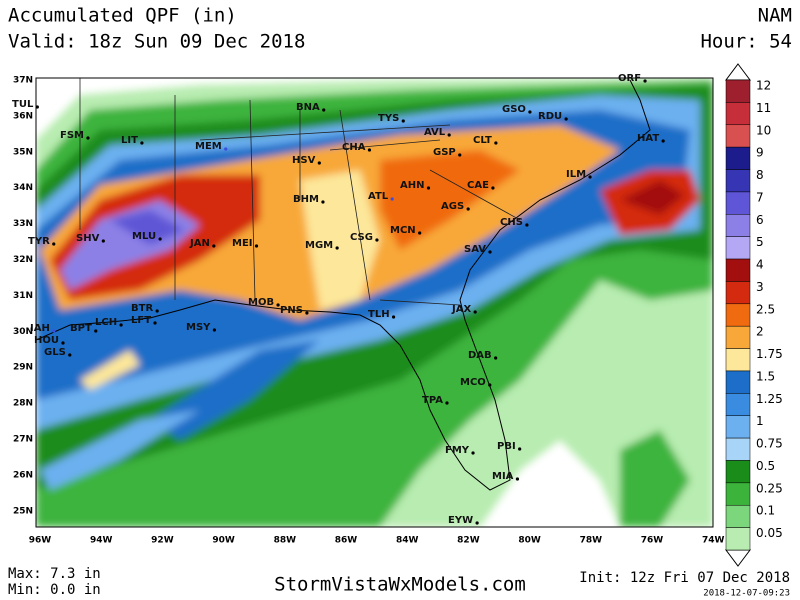  What do you see at coordinates (198, 327) in the screenshot?
I see `city-label: MSY` at bounding box center [198, 327].